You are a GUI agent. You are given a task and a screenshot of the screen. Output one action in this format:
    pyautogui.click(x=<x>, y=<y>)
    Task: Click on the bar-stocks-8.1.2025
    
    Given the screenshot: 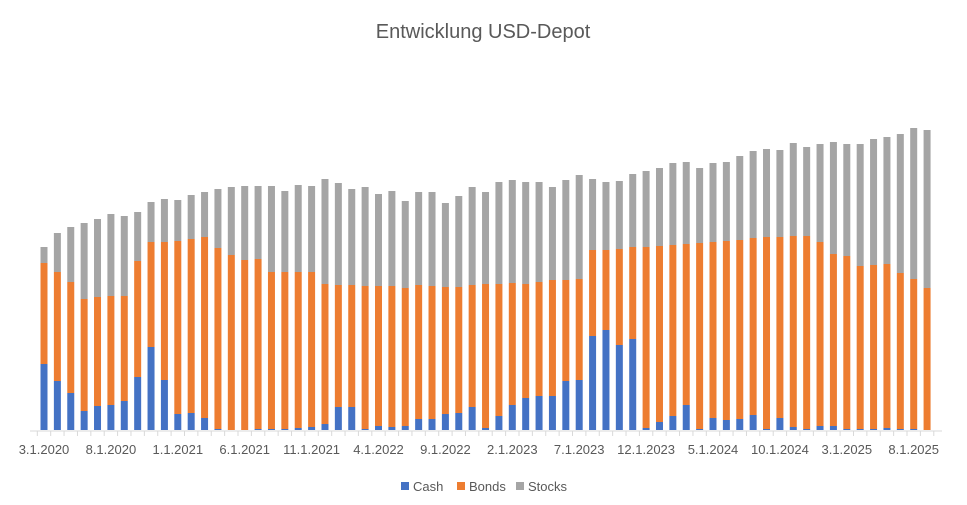 What is the action you would take?
    pyautogui.click(x=914, y=203)
    